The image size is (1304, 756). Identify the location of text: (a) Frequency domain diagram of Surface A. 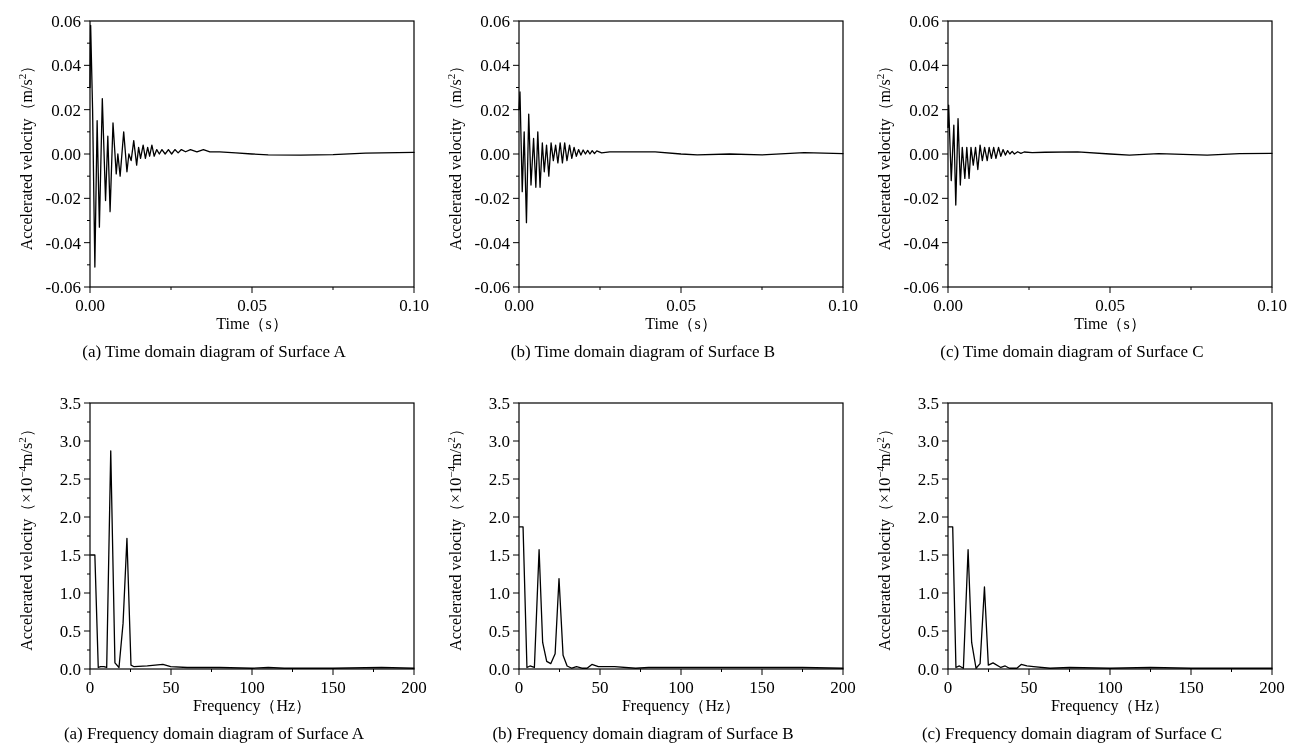
(214, 733).